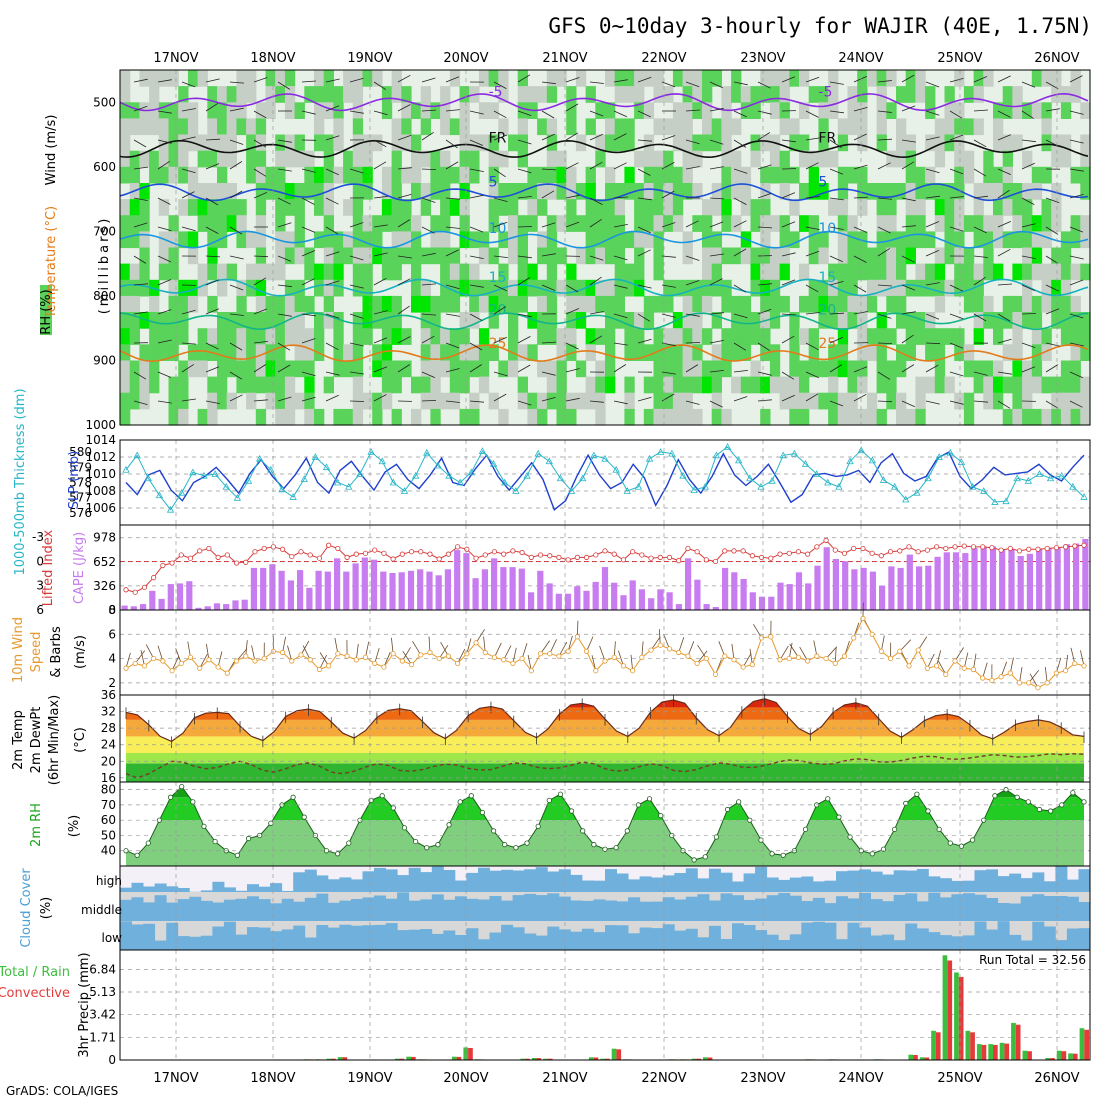 The height and width of the screenshot is (1100, 1100). I want to click on precip-frame, so click(605, 1005).